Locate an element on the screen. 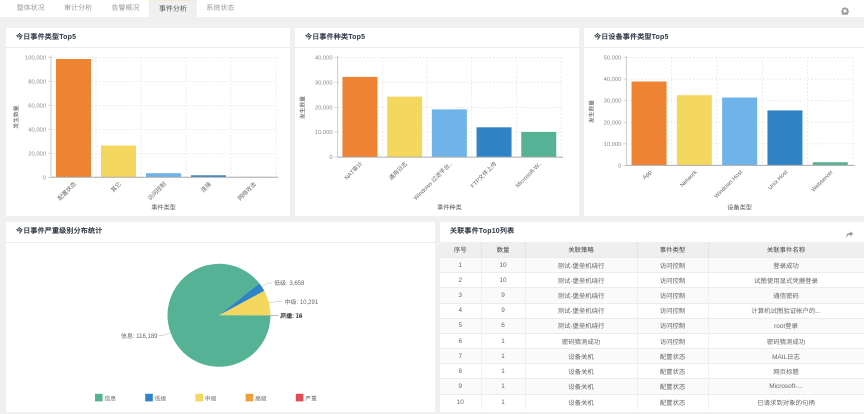 Image resolution: width=864 pixels, height=414 pixels. svg-text: 50,000 is located at coordinates (613, 58).